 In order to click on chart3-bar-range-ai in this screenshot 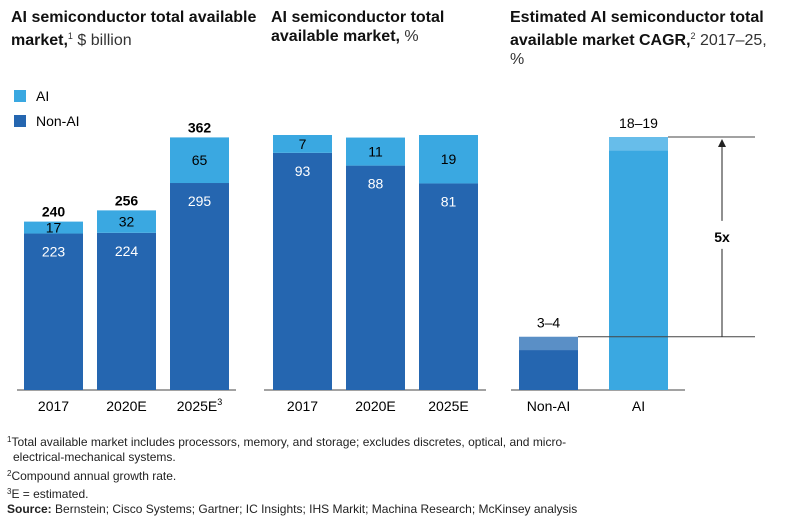, I will do `click(638, 144)`.